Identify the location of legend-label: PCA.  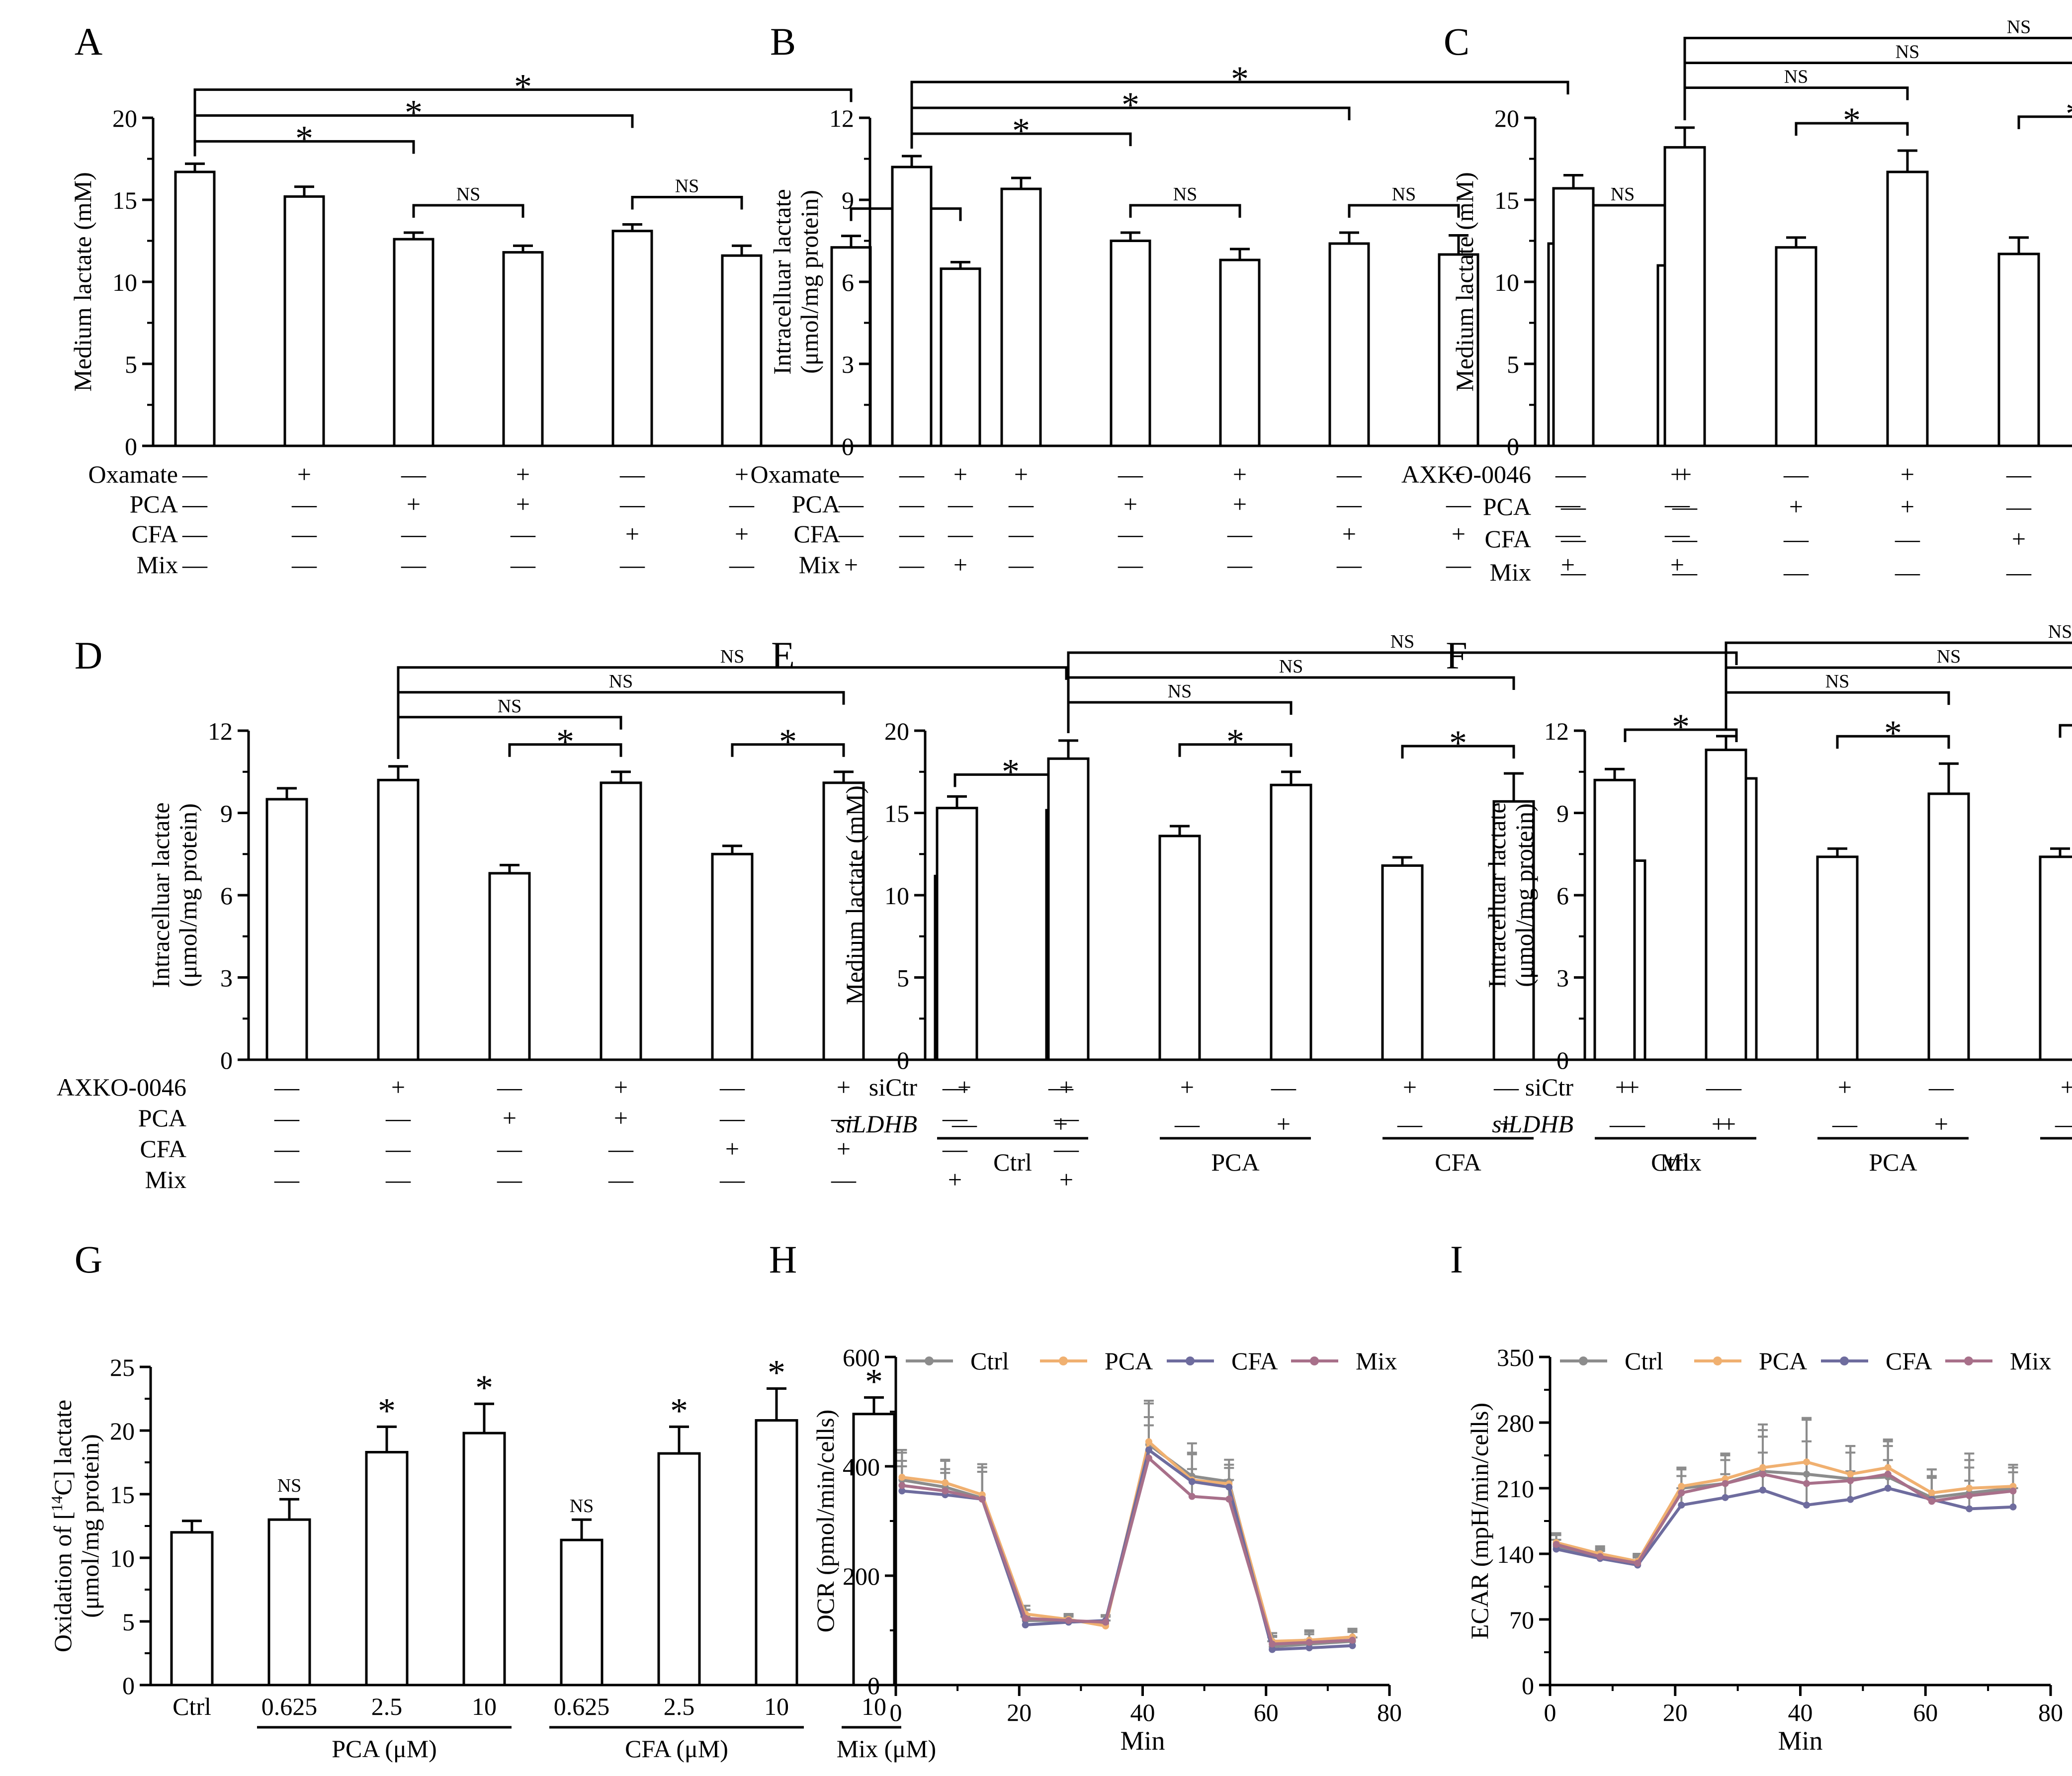
(1783, 1361).